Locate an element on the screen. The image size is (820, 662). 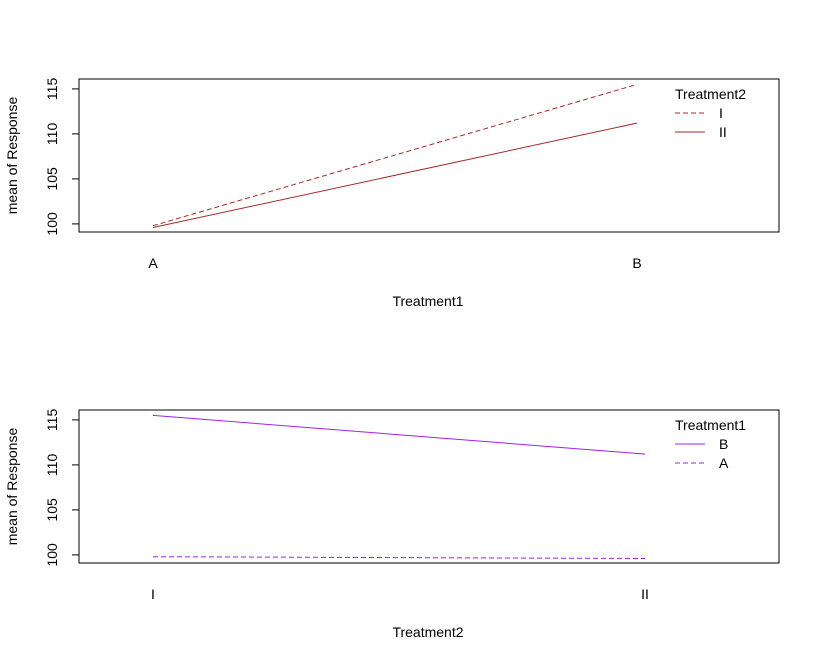
legend-label: I is located at coordinates (721, 113).